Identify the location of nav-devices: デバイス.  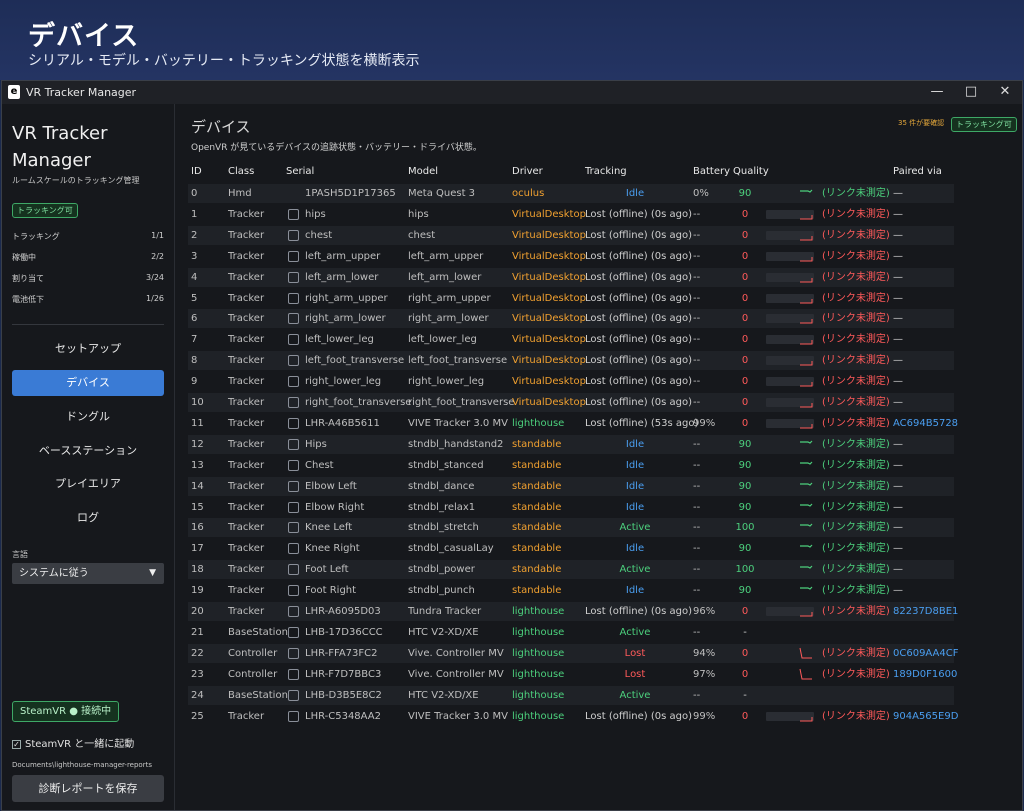
(88, 383).